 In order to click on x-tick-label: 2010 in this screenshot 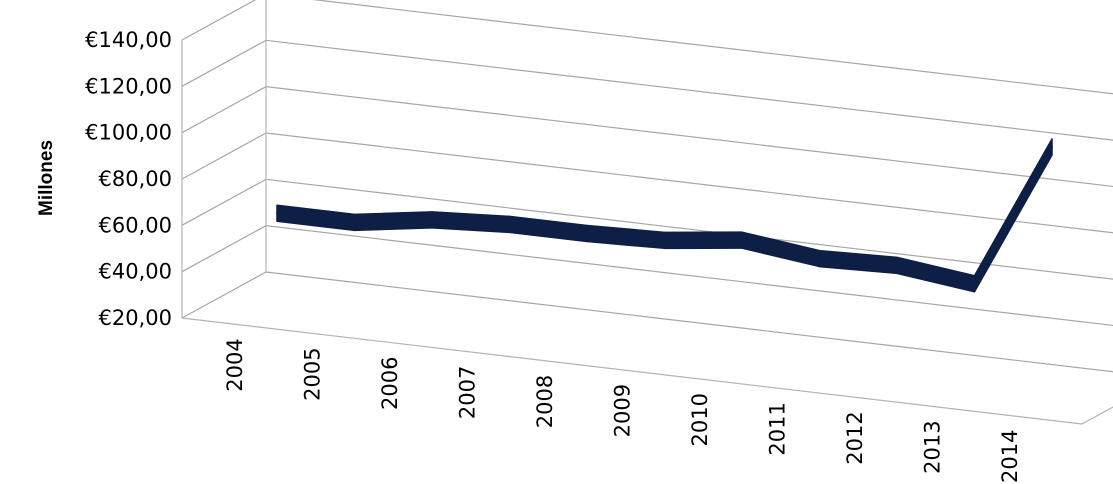, I will do `click(700, 419)`.